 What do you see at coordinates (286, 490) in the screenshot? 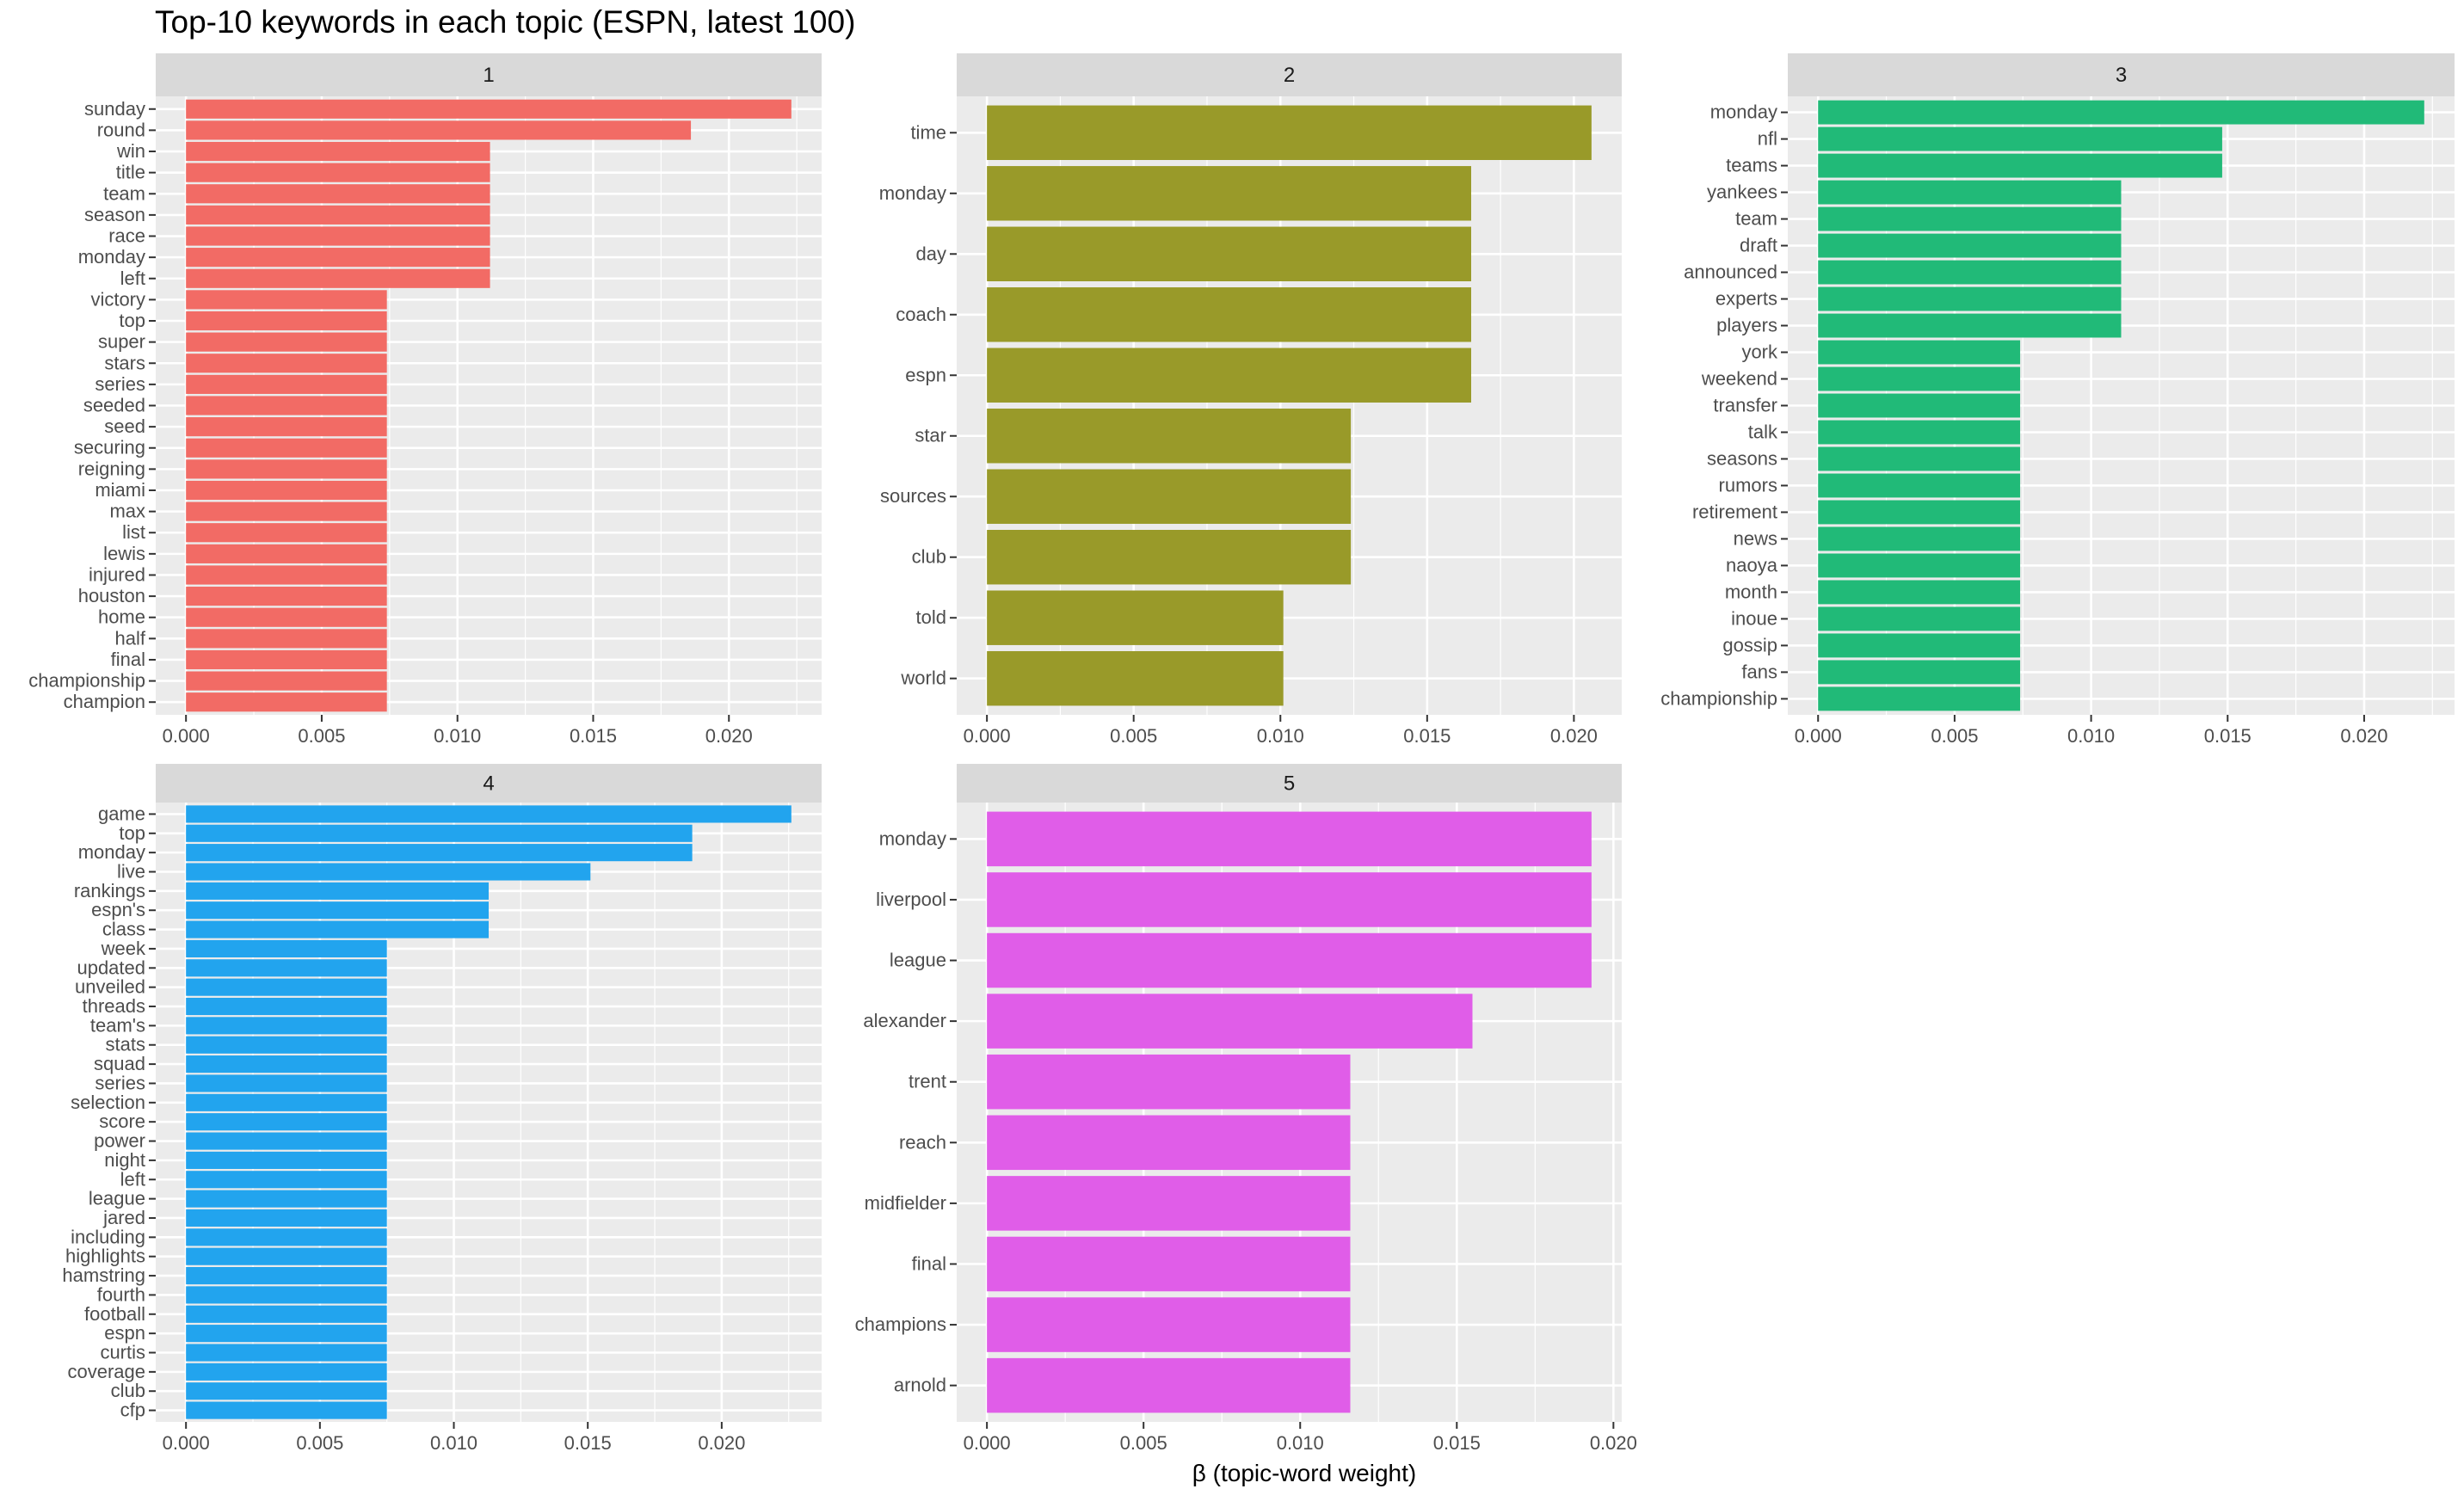
I see `bar-miami` at bounding box center [286, 490].